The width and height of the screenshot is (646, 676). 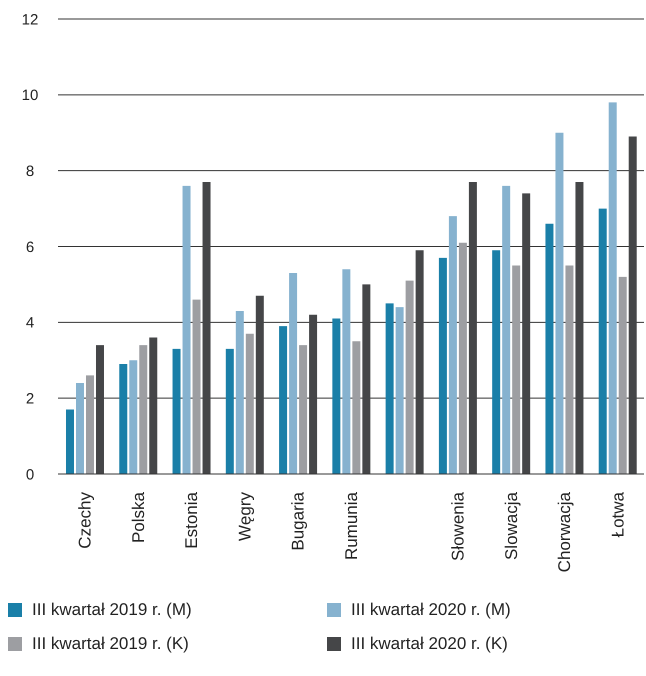 What do you see at coordinates (85, 520) in the screenshot?
I see `x-tick-label: Czechy` at bounding box center [85, 520].